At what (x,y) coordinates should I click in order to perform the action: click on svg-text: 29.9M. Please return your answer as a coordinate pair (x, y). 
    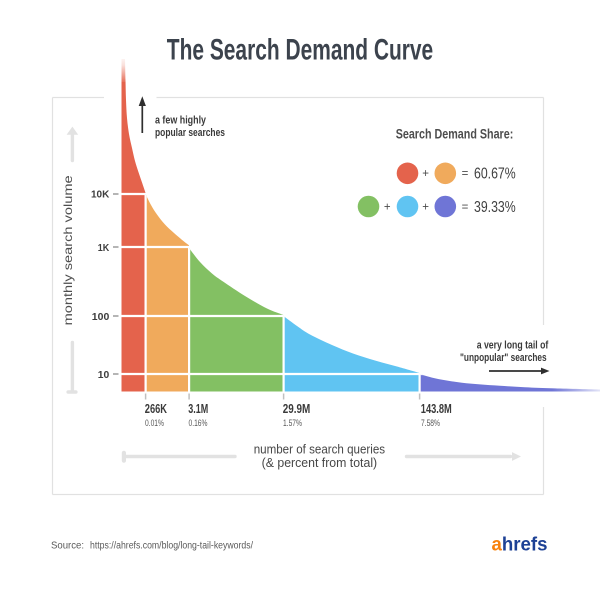
    Looking at the image, I should click on (297, 409).